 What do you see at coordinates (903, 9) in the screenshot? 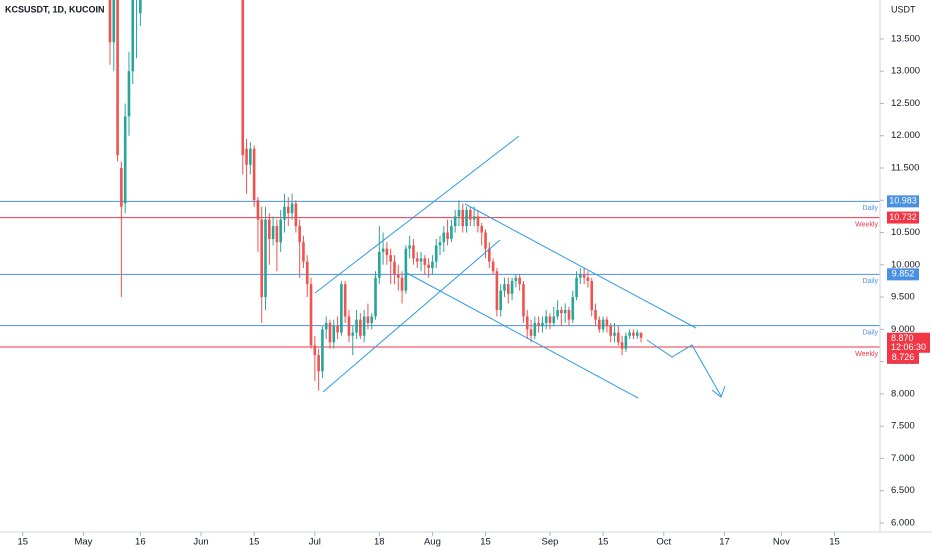
I see `axis-unit: USDT` at bounding box center [903, 9].